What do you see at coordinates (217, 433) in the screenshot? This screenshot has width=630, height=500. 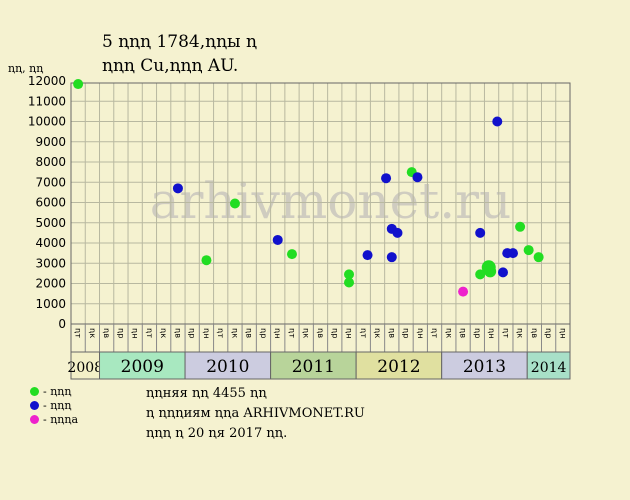 I see `note-date: ꞑꞑꞑ ꞑ 20 ꞑя 2017 ꞑꞑ.` at bounding box center [217, 433].